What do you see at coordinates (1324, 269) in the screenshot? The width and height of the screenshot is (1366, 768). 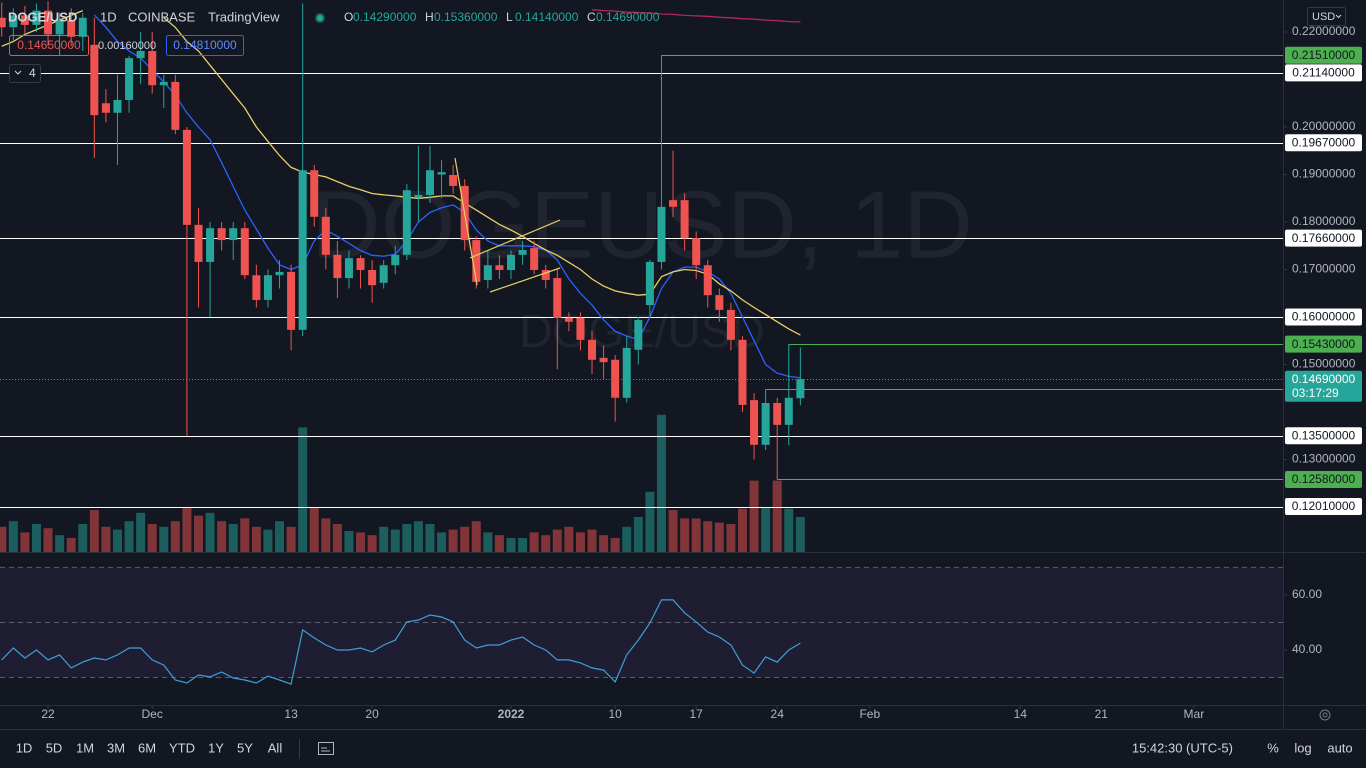 I see `y-tick-label: 0.17000000` at bounding box center [1324, 269].